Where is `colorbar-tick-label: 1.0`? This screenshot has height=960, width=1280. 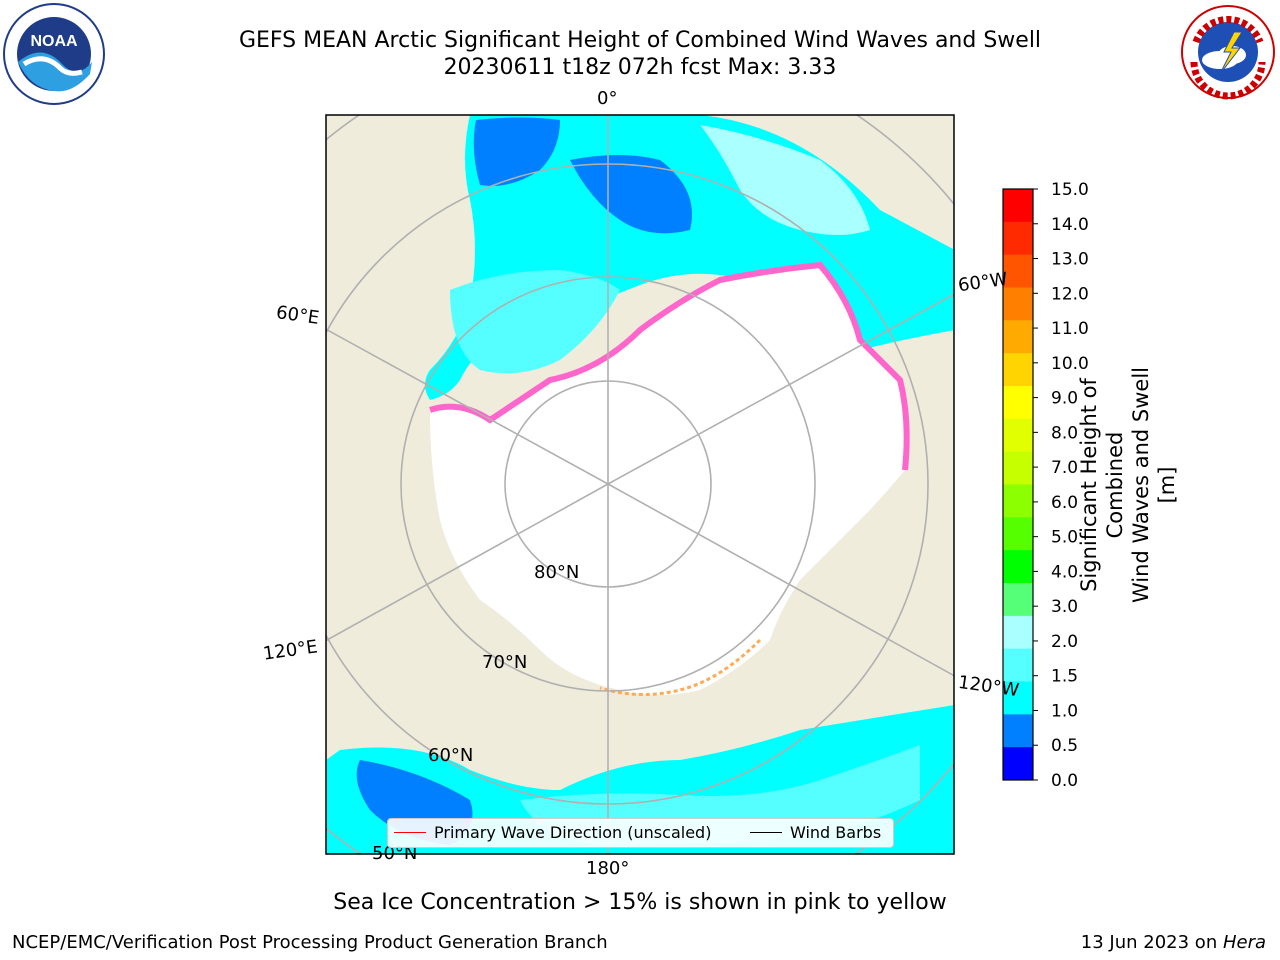
colorbar-tick-label: 1.0 is located at coordinates (1064, 711).